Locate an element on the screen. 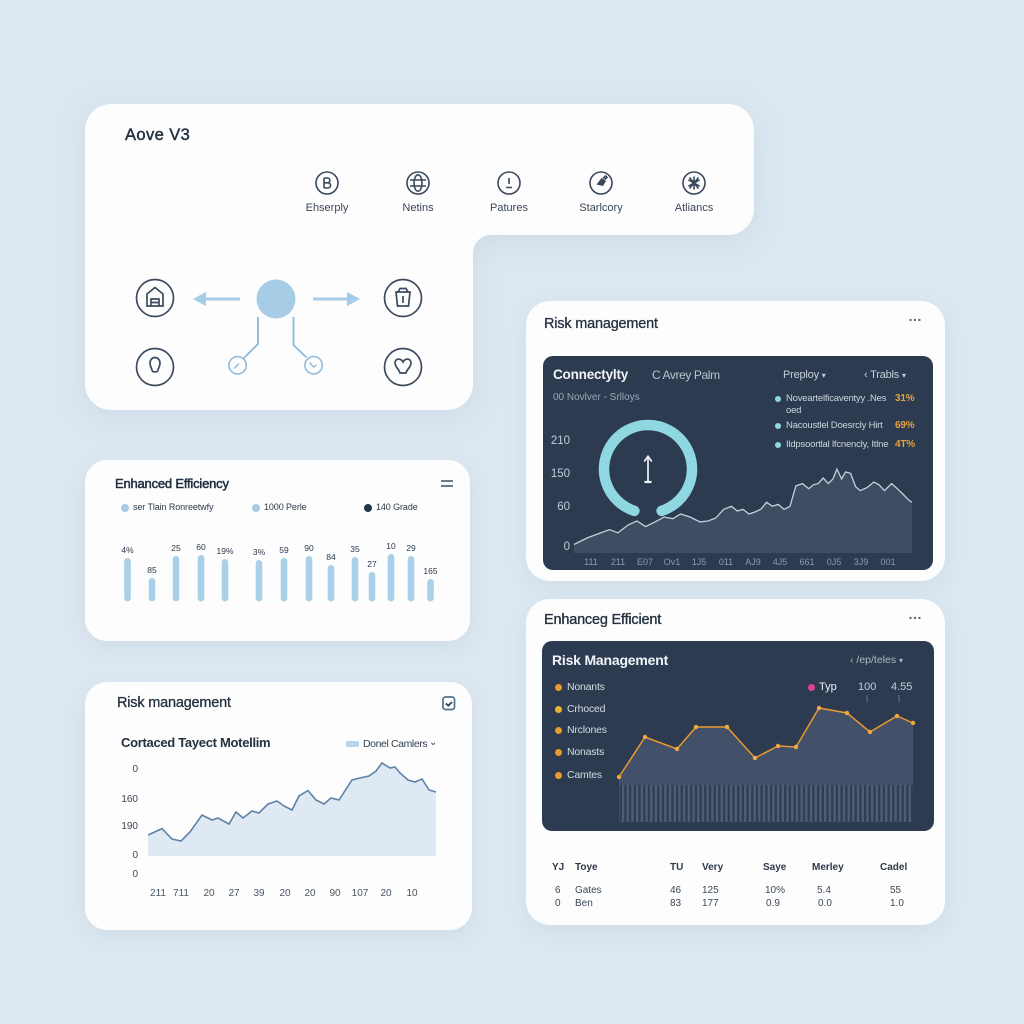 The image size is (1024, 1024). svg-text: 10 is located at coordinates (391, 546).